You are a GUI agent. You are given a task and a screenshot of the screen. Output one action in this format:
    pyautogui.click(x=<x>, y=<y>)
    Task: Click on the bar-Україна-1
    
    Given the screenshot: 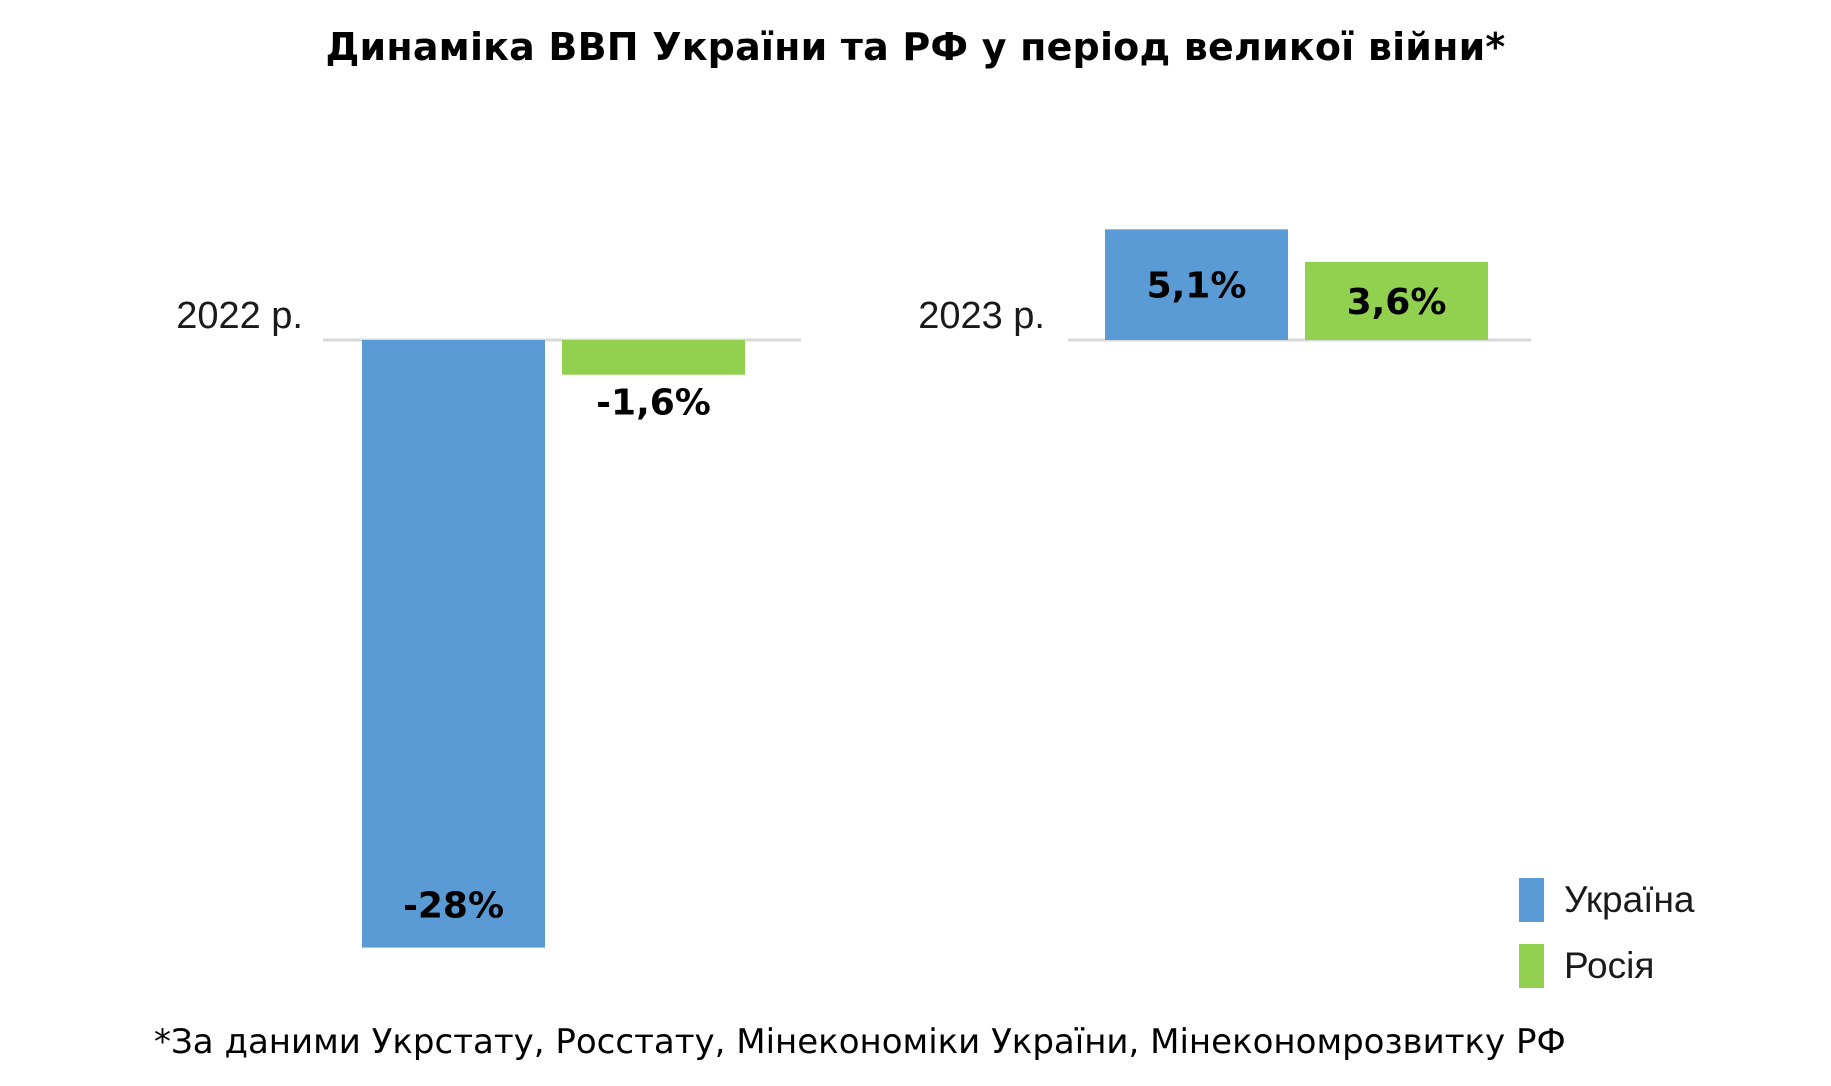 What is the action you would take?
    pyautogui.click(x=1196, y=284)
    